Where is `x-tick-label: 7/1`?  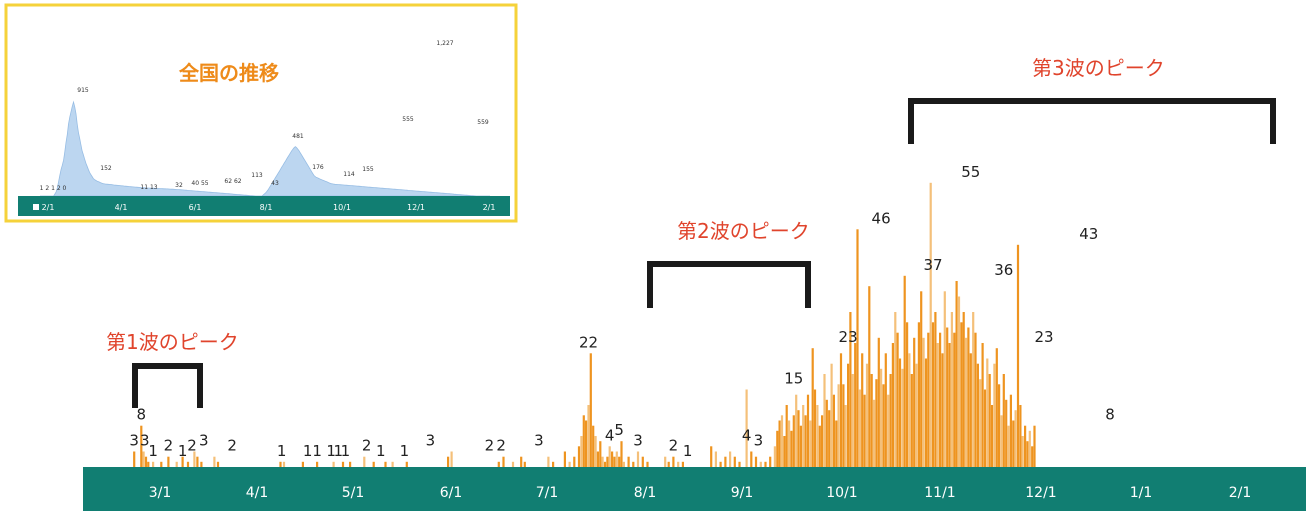 x-tick-label: 7/1 is located at coordinates (547, 493).